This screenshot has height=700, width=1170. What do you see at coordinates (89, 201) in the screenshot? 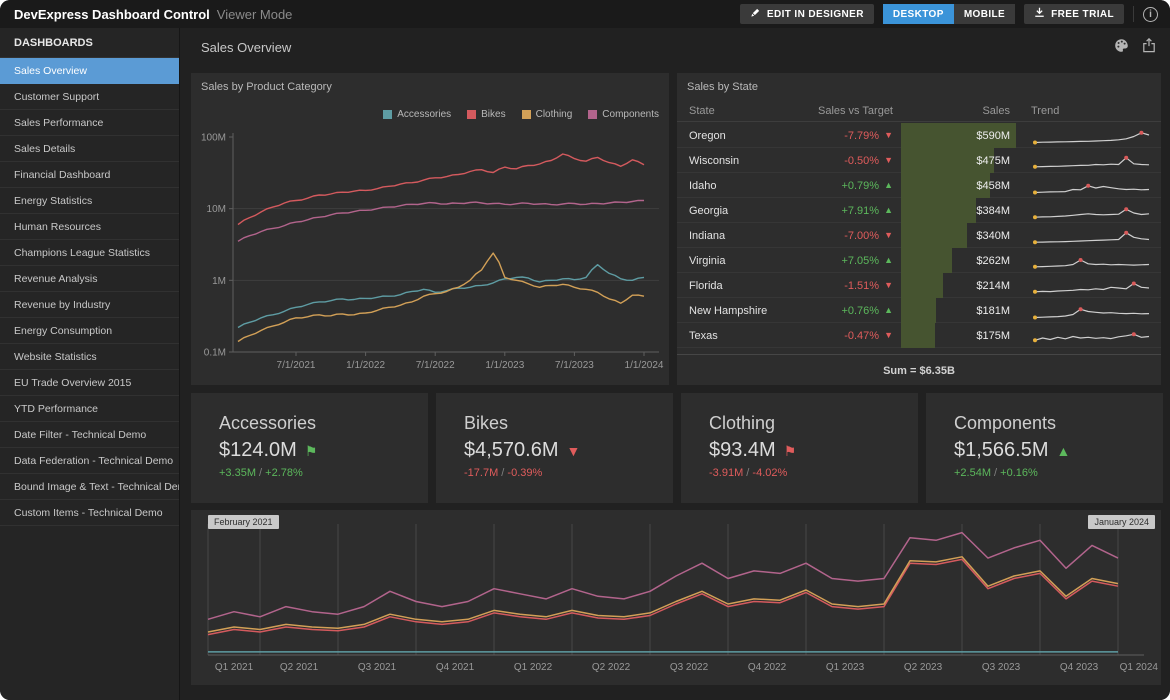
I see `sidebar-item: Energy Statistics` at bounding box center [89, 201].